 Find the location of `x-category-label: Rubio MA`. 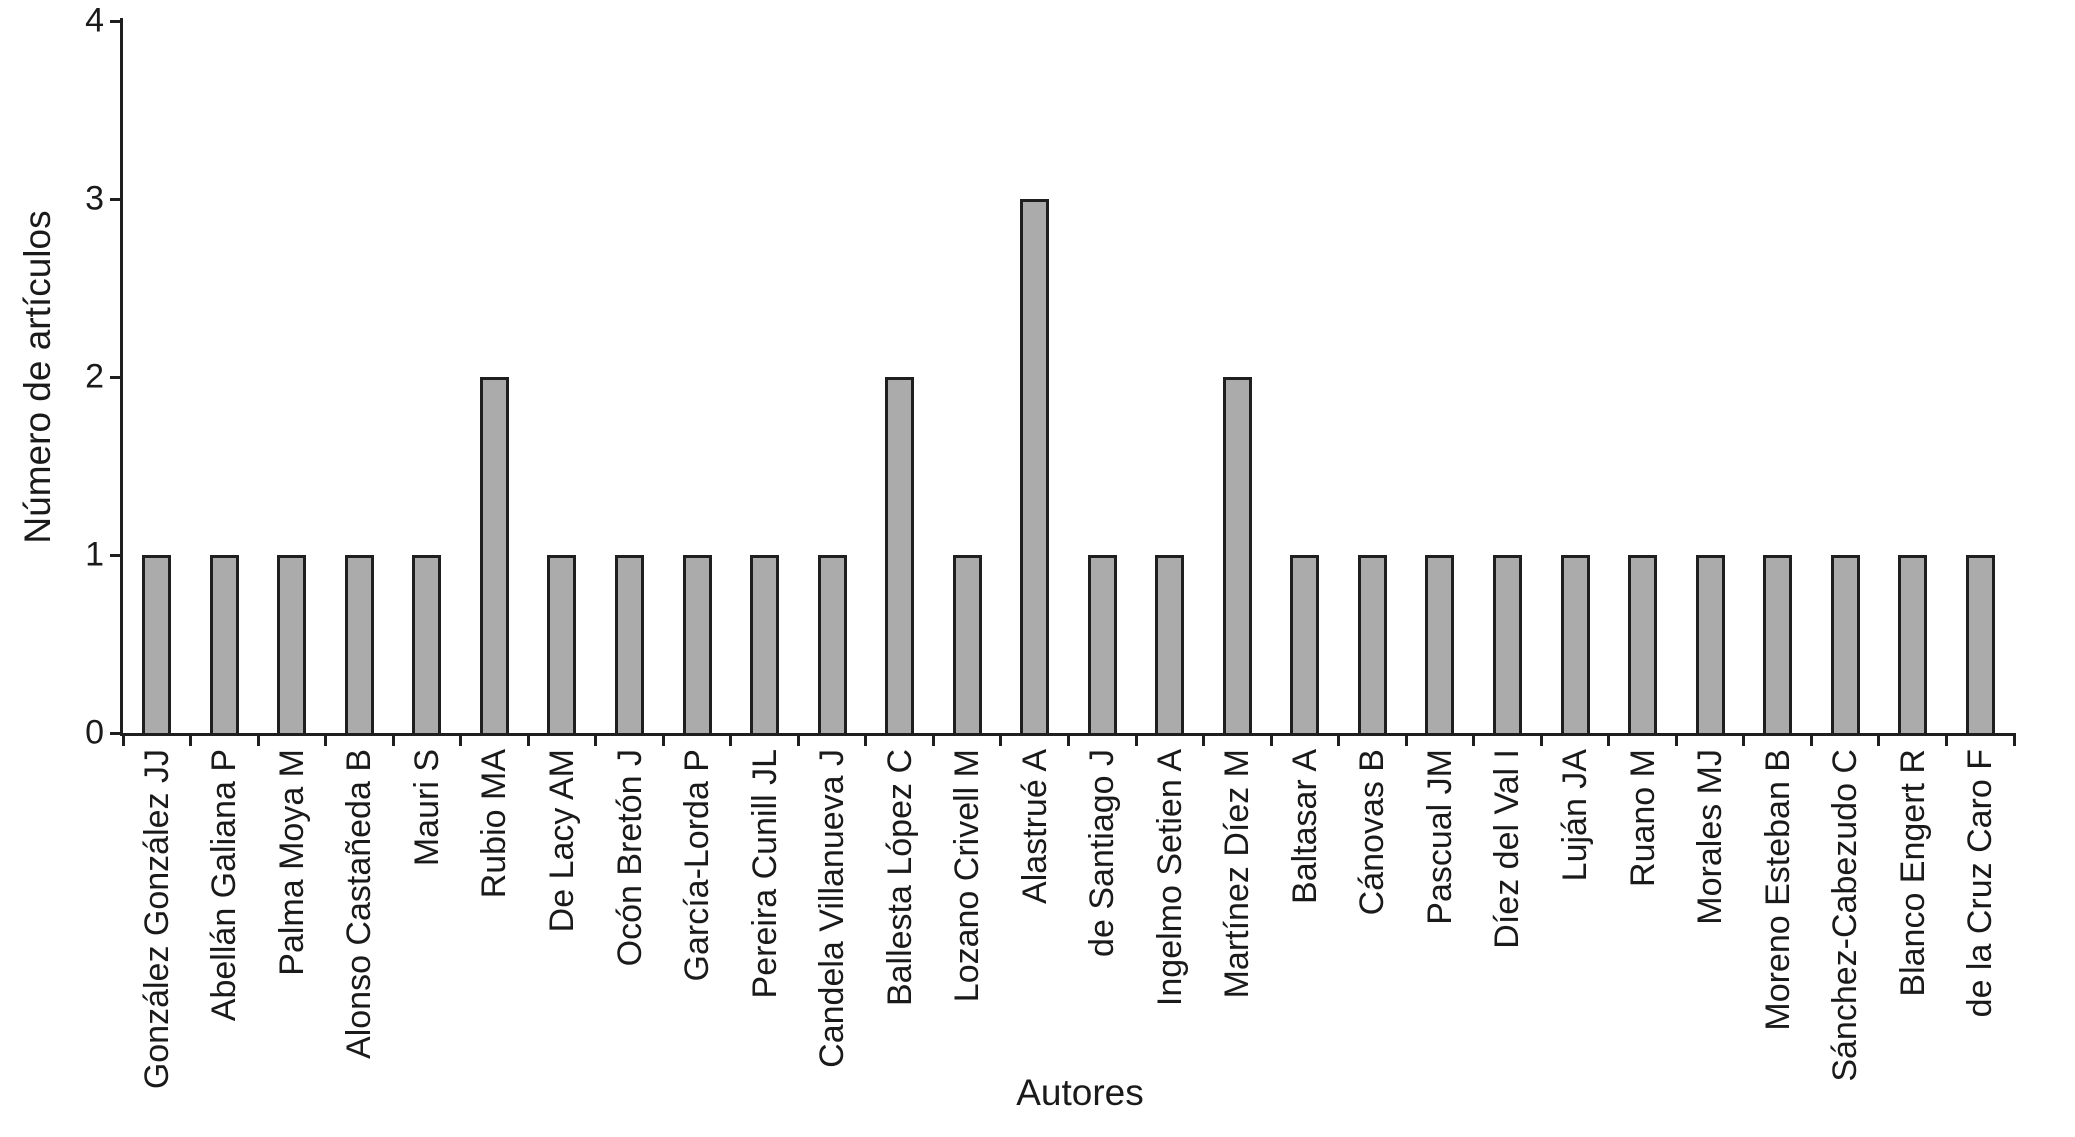

x-category-label: Rubio MA is located at coordinates (494, 824).